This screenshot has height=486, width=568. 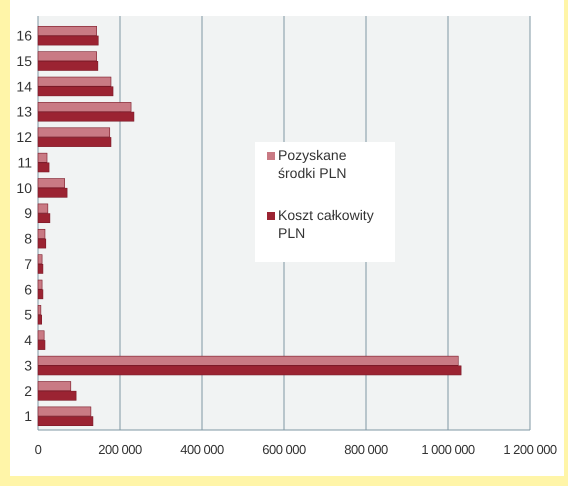 I want to click on x-tick-label: 200 000, so click(x=120, y=449).